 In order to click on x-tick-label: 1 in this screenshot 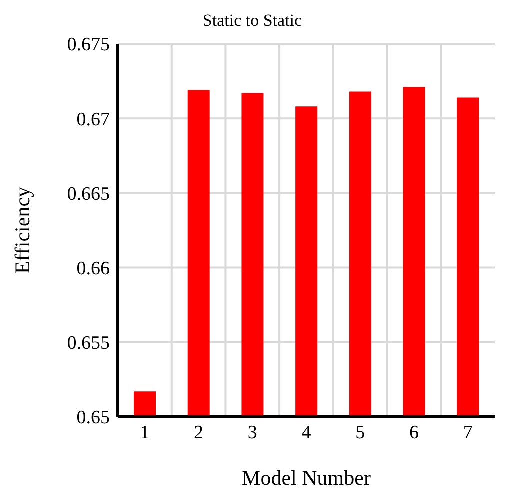, I will do `click(145, 433)`.